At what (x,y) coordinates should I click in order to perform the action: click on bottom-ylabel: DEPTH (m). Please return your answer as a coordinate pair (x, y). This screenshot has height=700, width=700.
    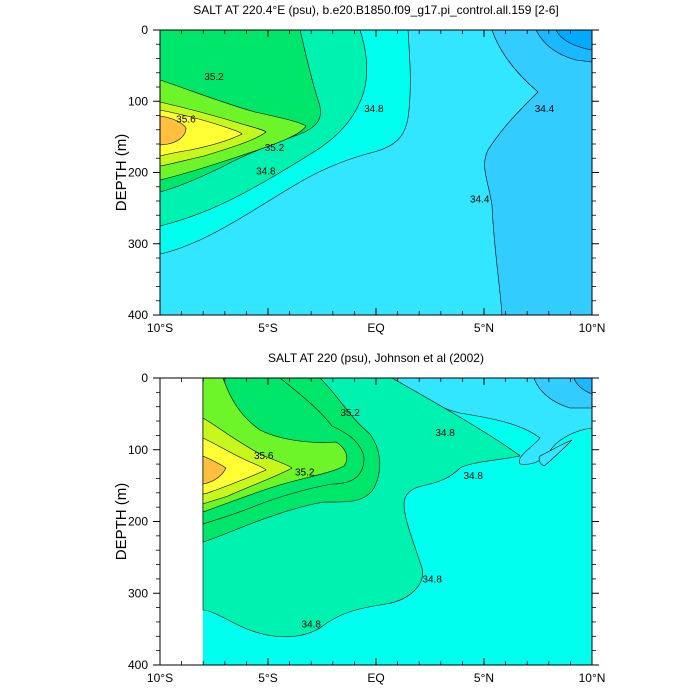
    Looking at the image, I should click on (121, 522).